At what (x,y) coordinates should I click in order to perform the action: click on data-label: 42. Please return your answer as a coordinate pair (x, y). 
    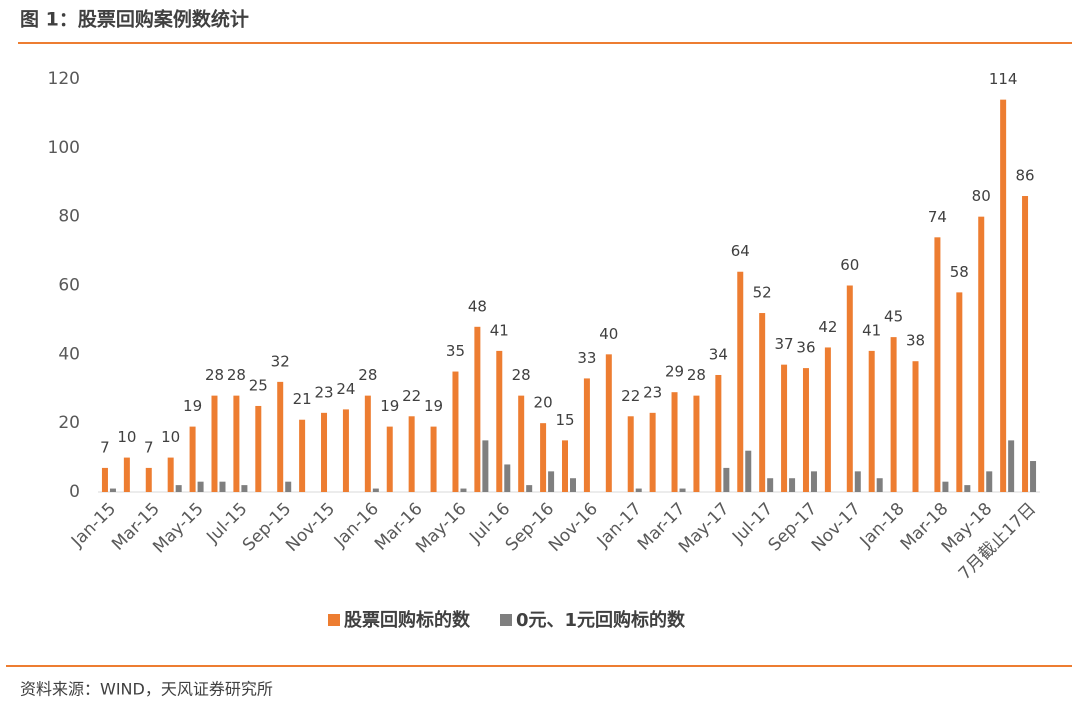
    Looking at the image, I should click on (827, 327).